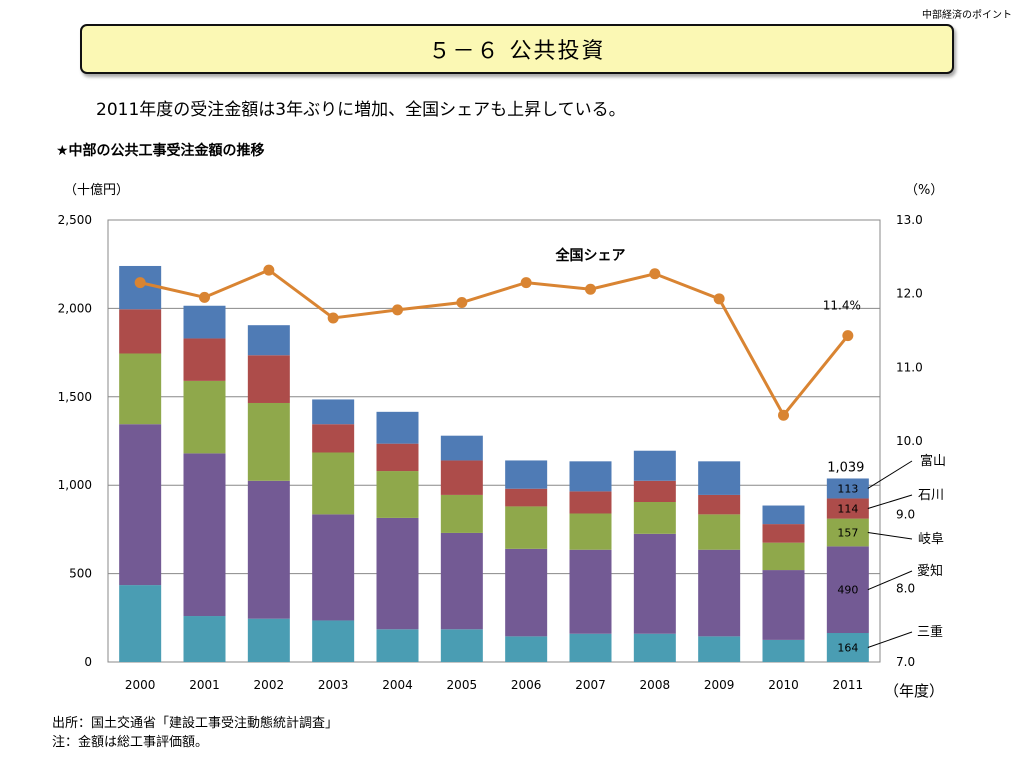 This screenshot has height=768, width=1024. What do you see at coordinates (75, 220) in the screenshot?
I see `y-tick-label: 2,500` at bounding box center [75, 220].